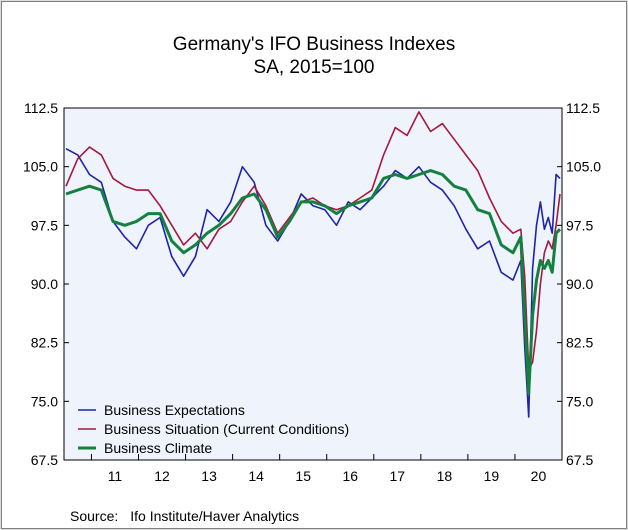 The width and height of the screenshot is (628, 530). I want to click on y-tick-label-left: 67.5, so click(44, 460).